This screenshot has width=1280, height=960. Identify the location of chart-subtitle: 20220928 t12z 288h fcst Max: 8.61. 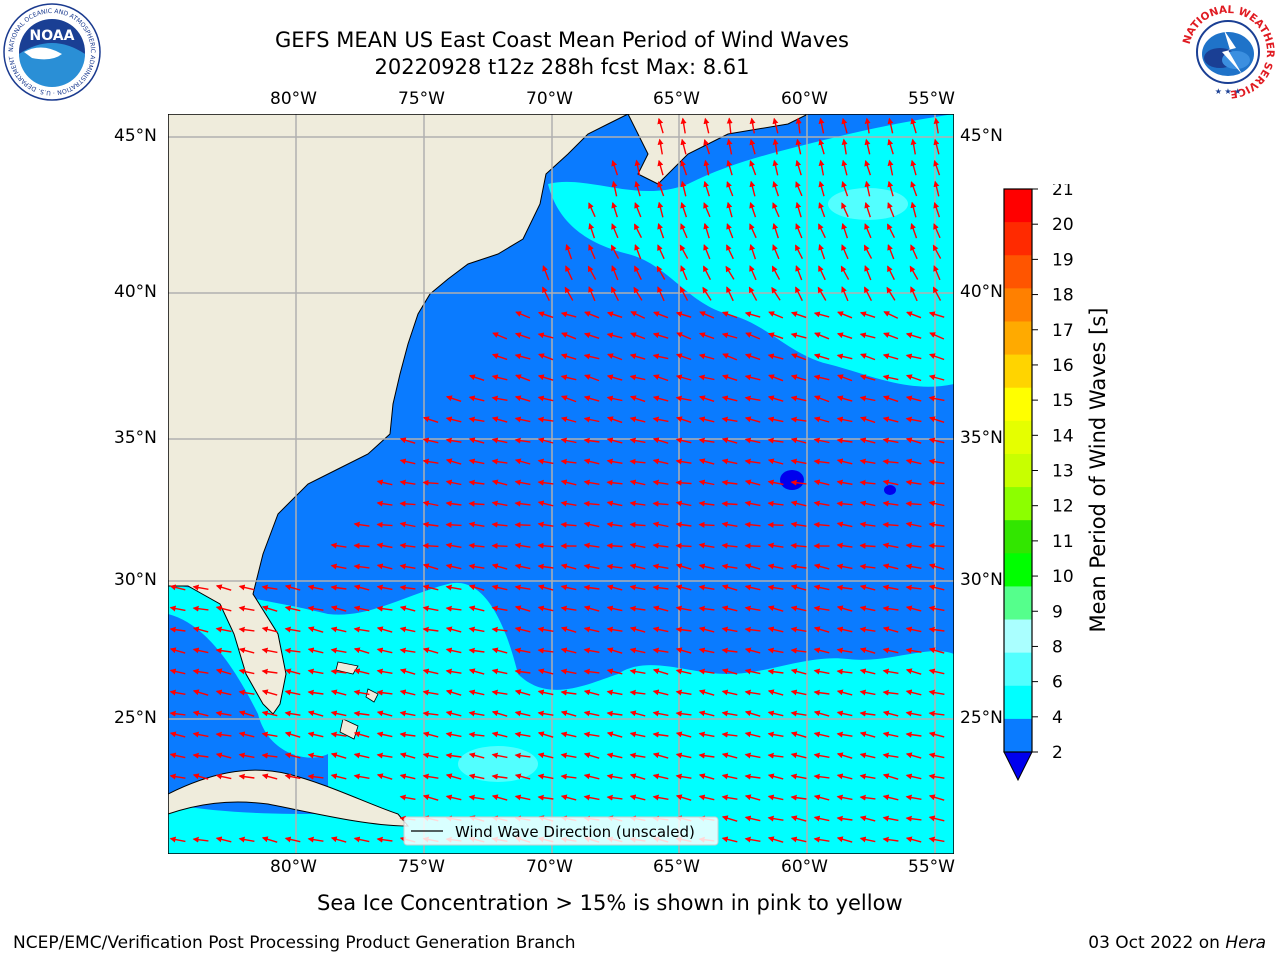
(562, 67).